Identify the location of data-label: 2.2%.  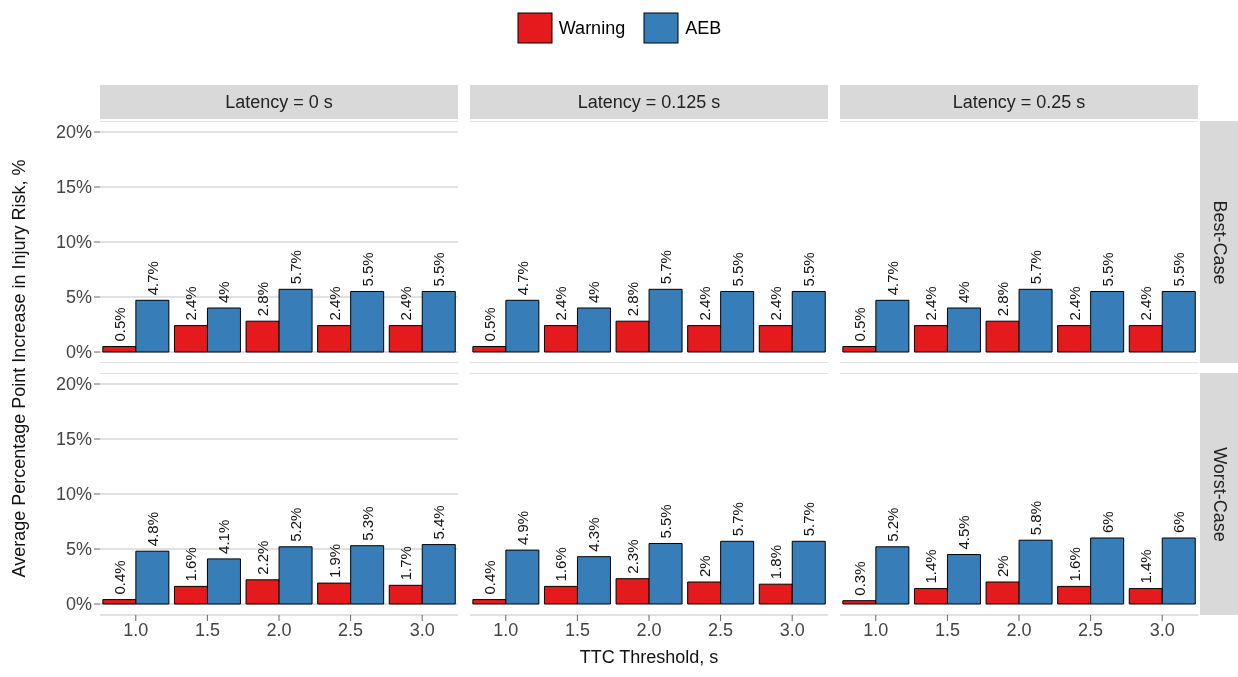
(263, 557).